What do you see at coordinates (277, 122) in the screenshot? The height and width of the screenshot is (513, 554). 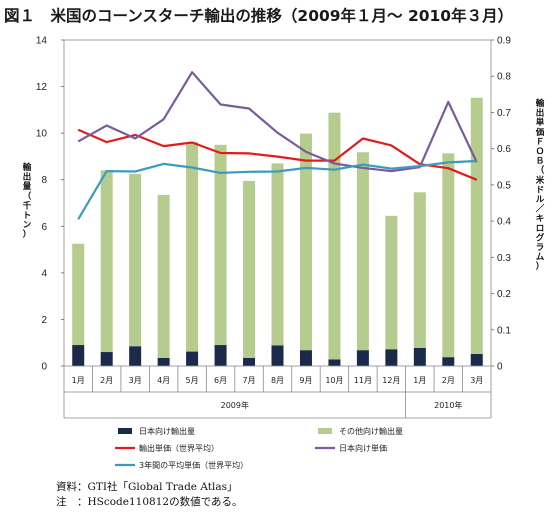 I see `line-japan-unit-price` at bounding box center [277, 122].